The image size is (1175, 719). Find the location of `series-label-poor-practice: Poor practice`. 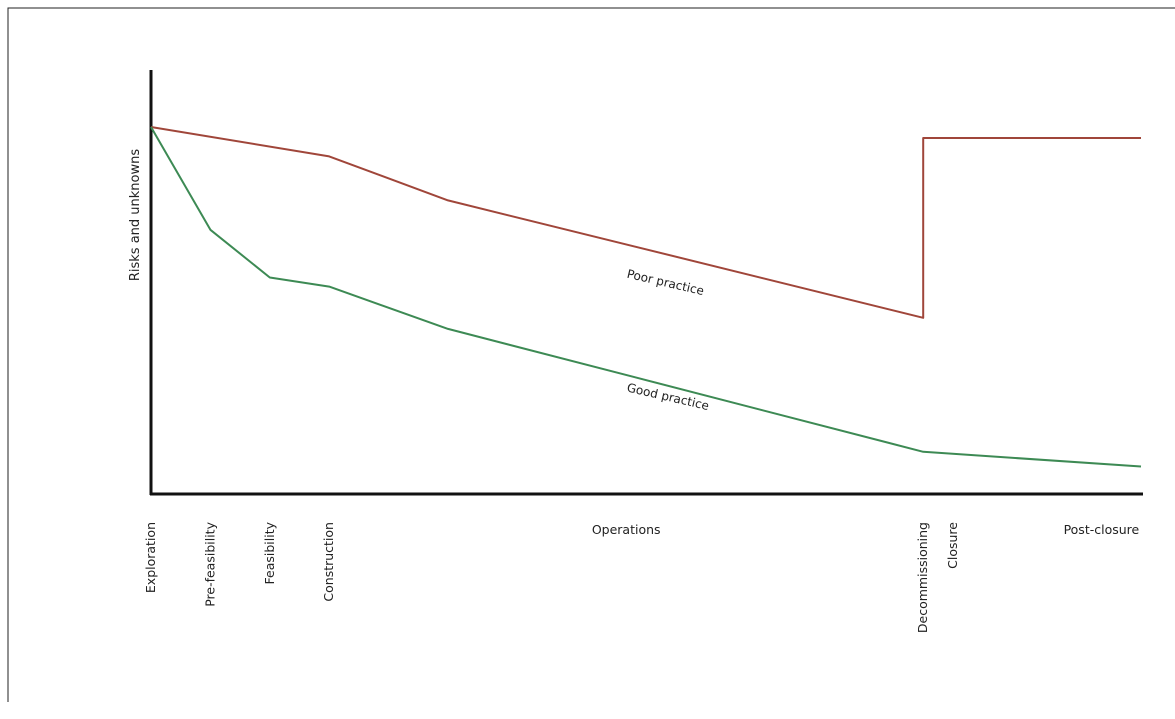

series-label-poor-practice: Poor practice is located at coordinates (666, 282).